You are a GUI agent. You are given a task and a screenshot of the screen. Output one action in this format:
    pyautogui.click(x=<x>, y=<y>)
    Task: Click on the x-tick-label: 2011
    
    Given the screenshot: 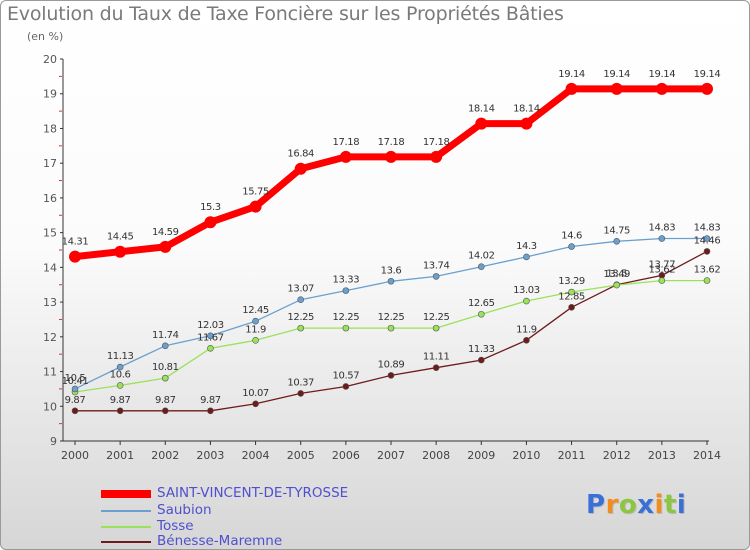 What is the action you would take?
    pyautogui.click(x=572, y=455)
    